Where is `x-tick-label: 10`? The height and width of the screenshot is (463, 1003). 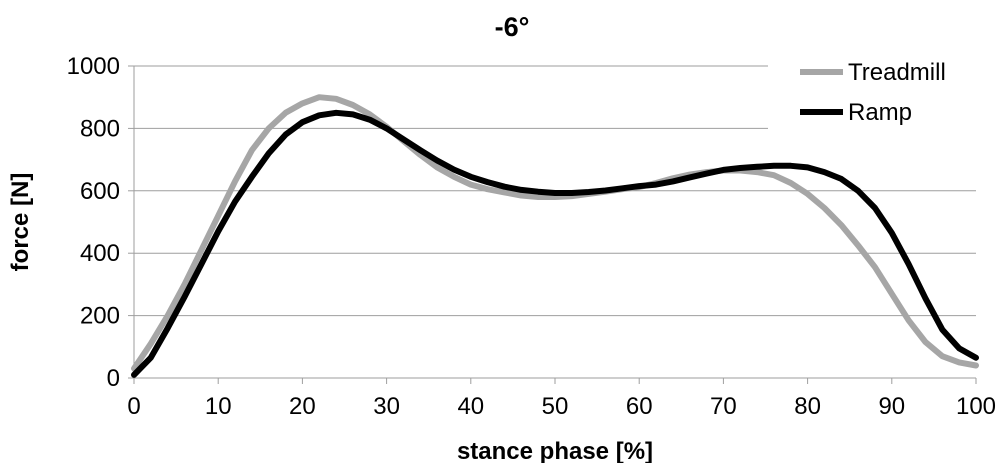 x-tick-label: 10 is located at coordinates (218, 406).